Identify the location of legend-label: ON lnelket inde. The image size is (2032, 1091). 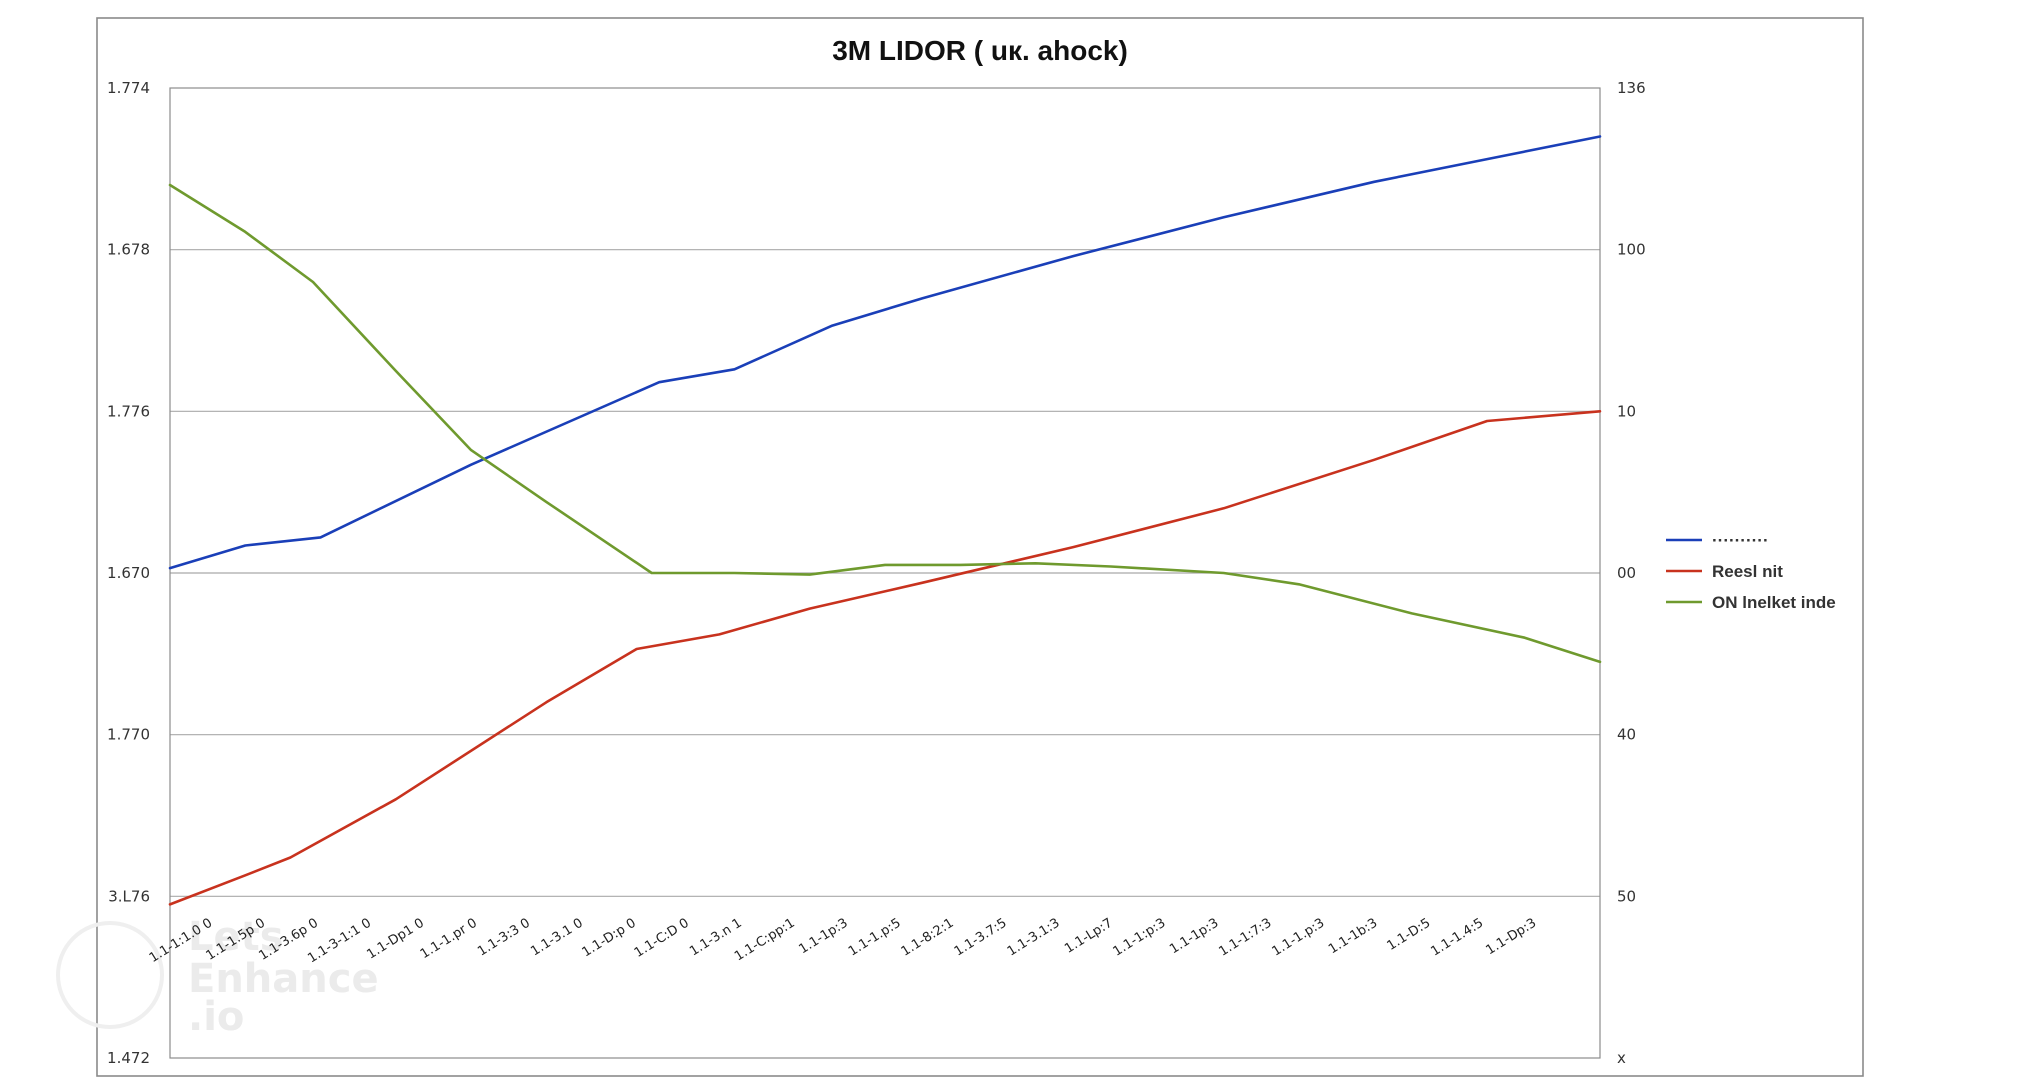
(1774, 602).